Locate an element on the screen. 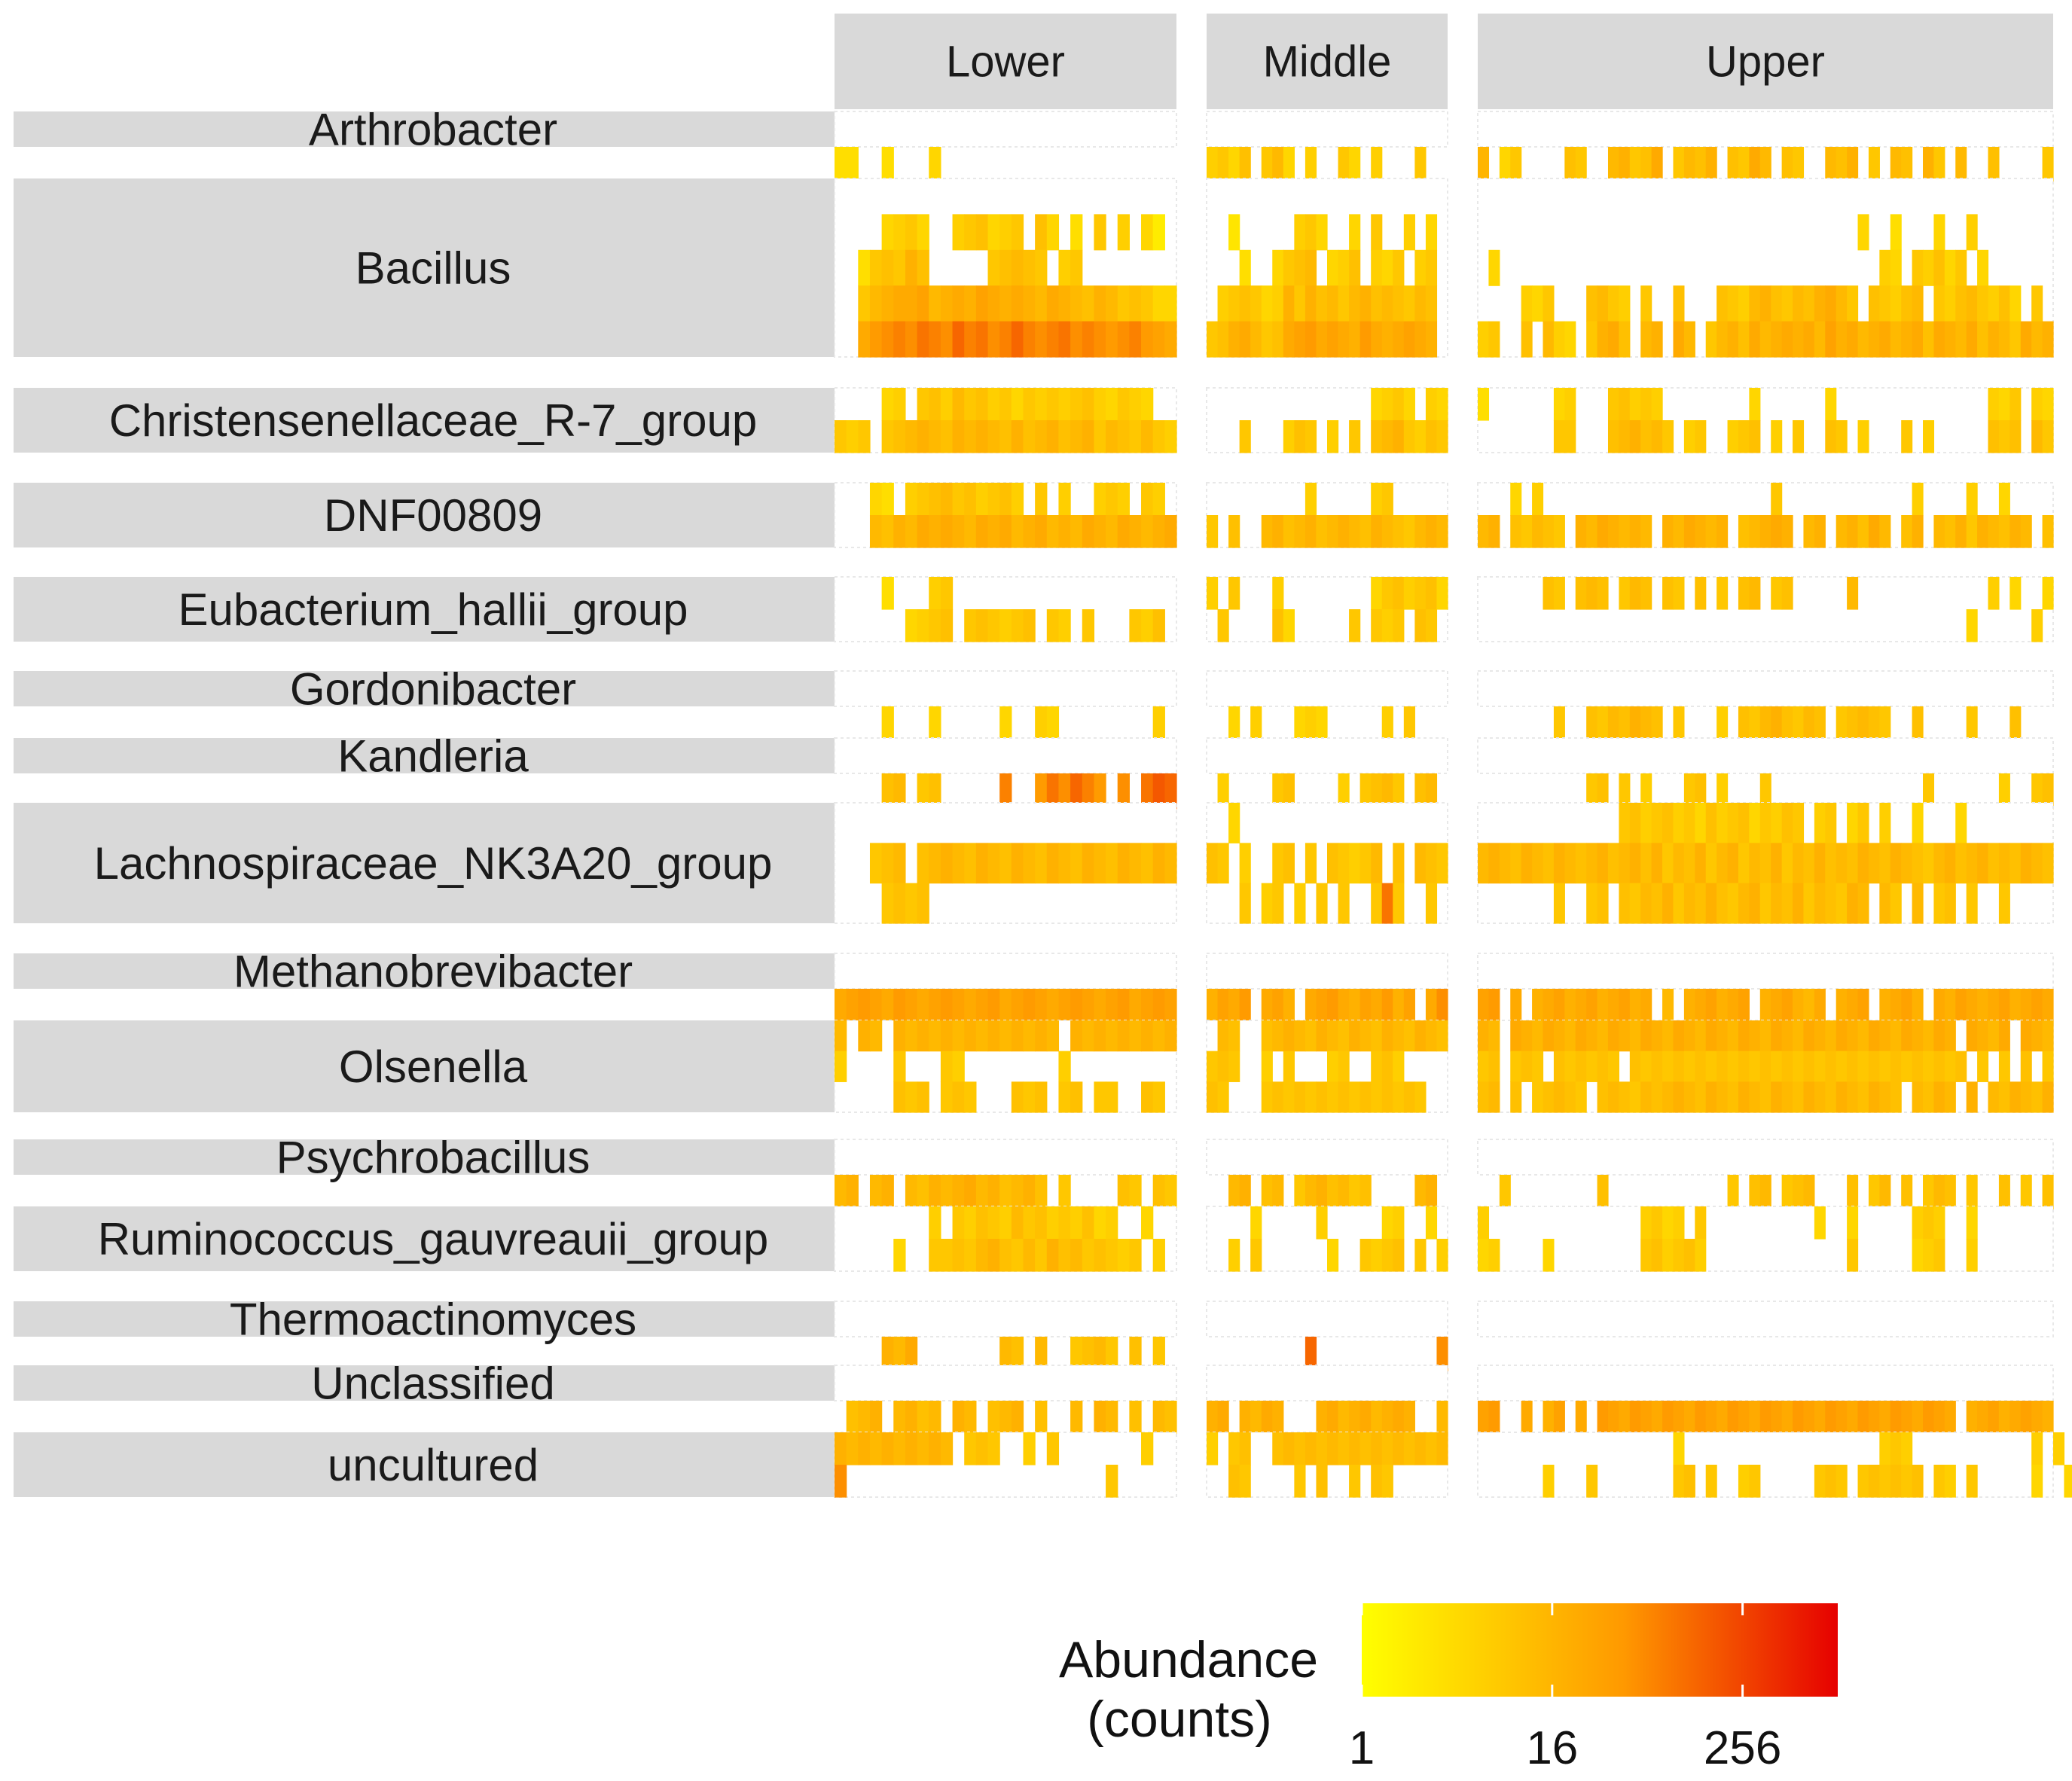 The height and width of the screenshot is (1781, 2072). panel-unclassified-lower is located at coordinates (1005, 1383).